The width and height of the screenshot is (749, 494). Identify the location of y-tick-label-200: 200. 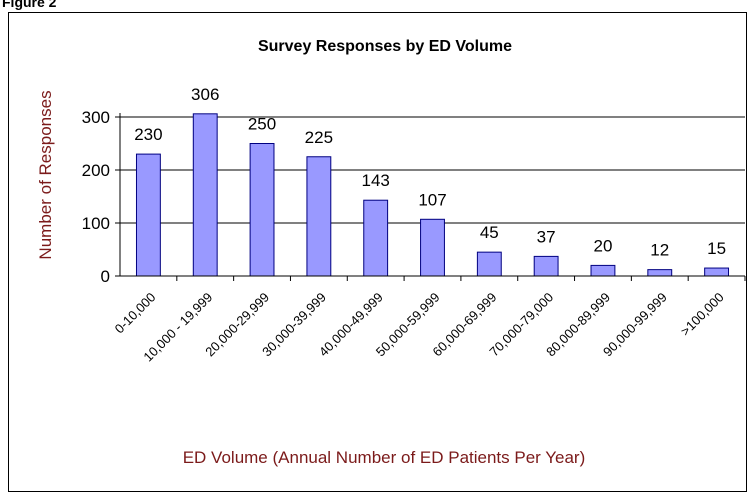
(96, 170).